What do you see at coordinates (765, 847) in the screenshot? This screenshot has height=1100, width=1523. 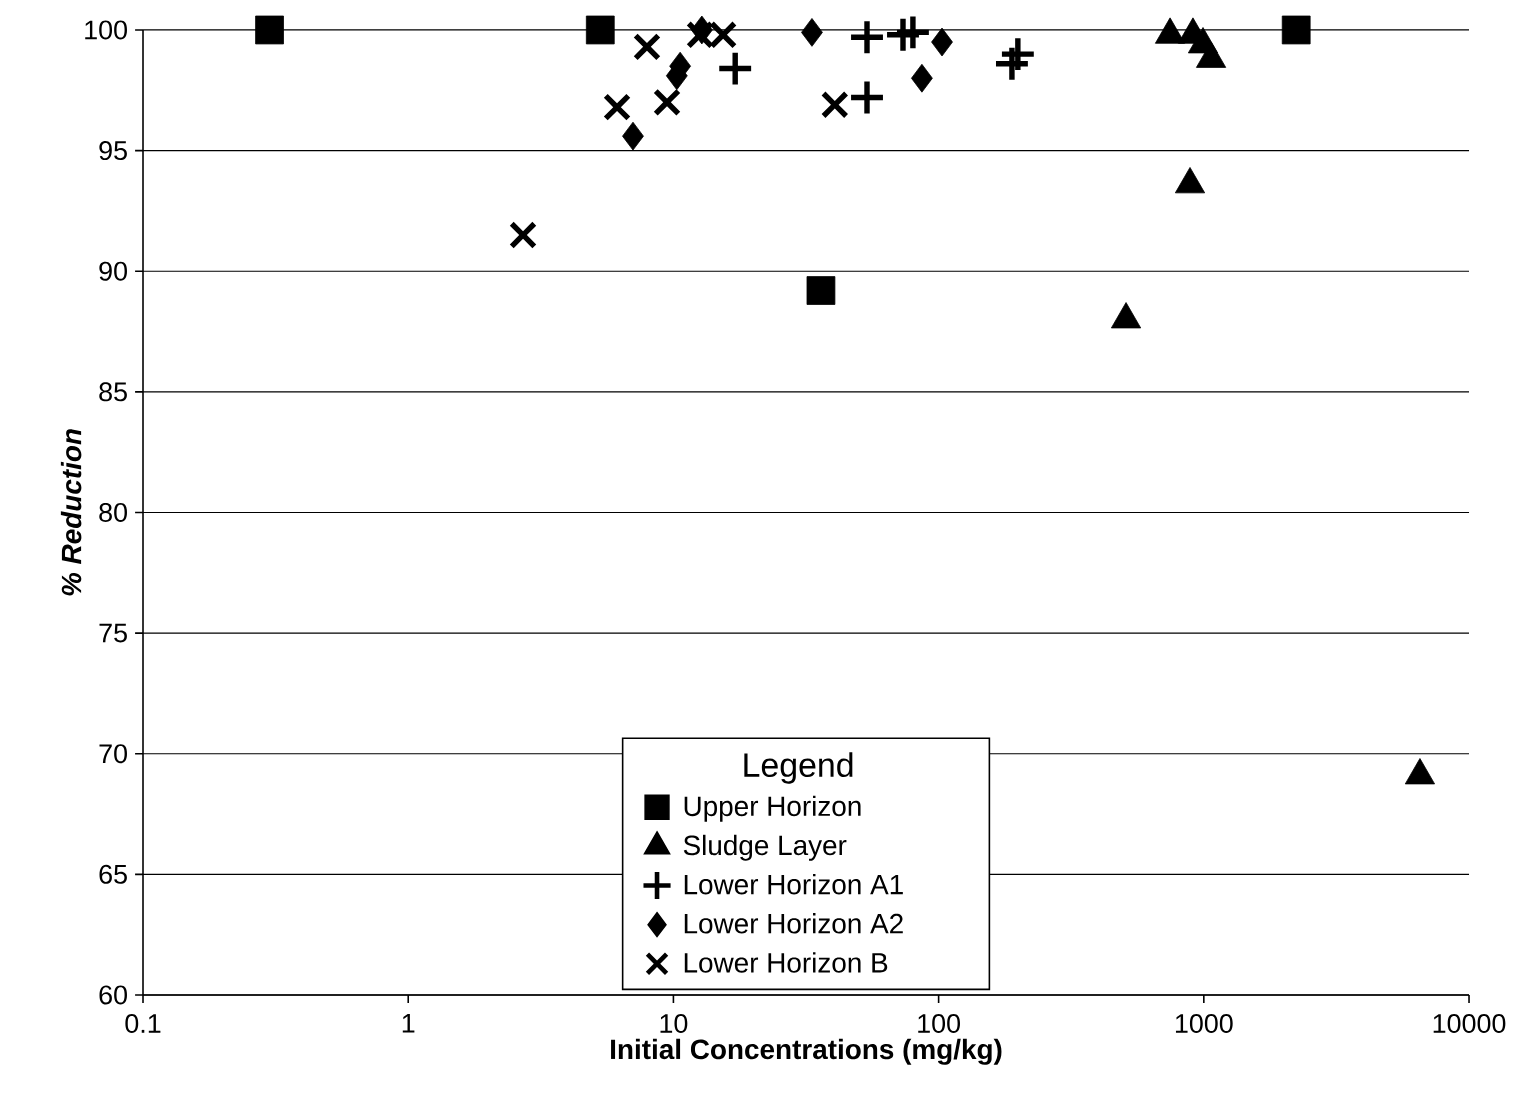 I see `legend-label: Sludge Layer` at bounding box center [765, 847].